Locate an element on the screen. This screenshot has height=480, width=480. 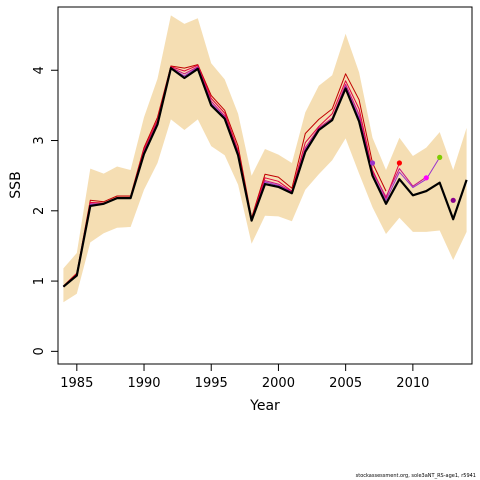
x-tick-label: 2005 is located at coordinates (345, 383).